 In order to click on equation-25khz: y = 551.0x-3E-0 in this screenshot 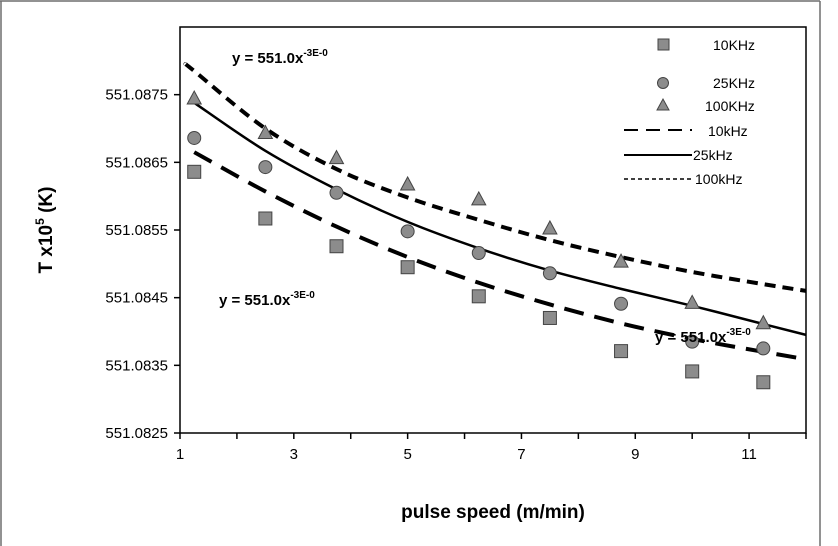, I will do `click(703, 336)`.